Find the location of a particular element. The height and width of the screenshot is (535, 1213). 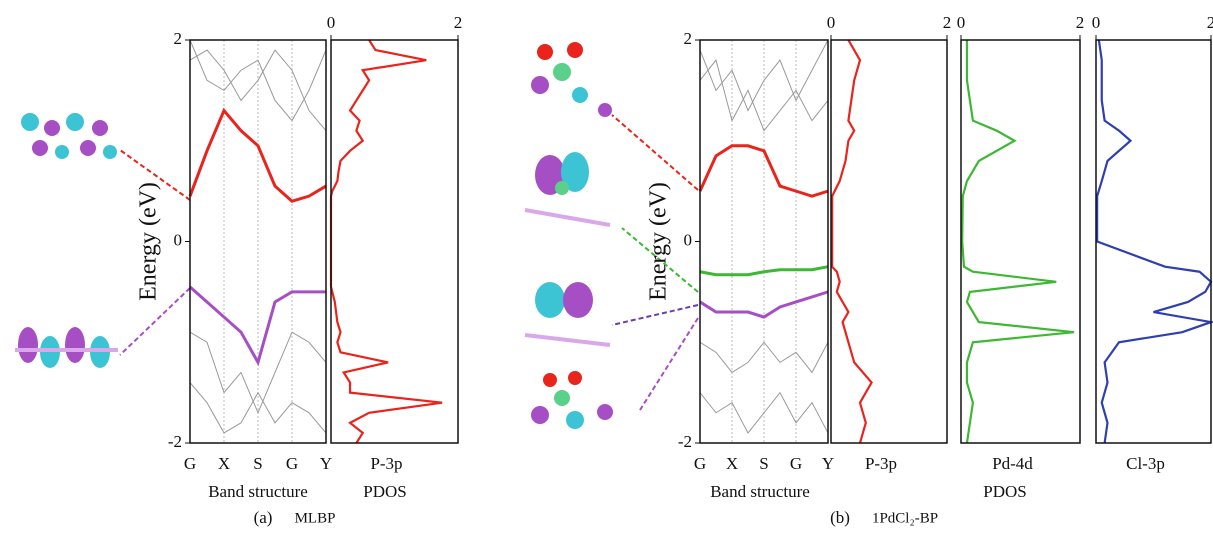

molecule-a-cb is located at coordinates (69, 136).